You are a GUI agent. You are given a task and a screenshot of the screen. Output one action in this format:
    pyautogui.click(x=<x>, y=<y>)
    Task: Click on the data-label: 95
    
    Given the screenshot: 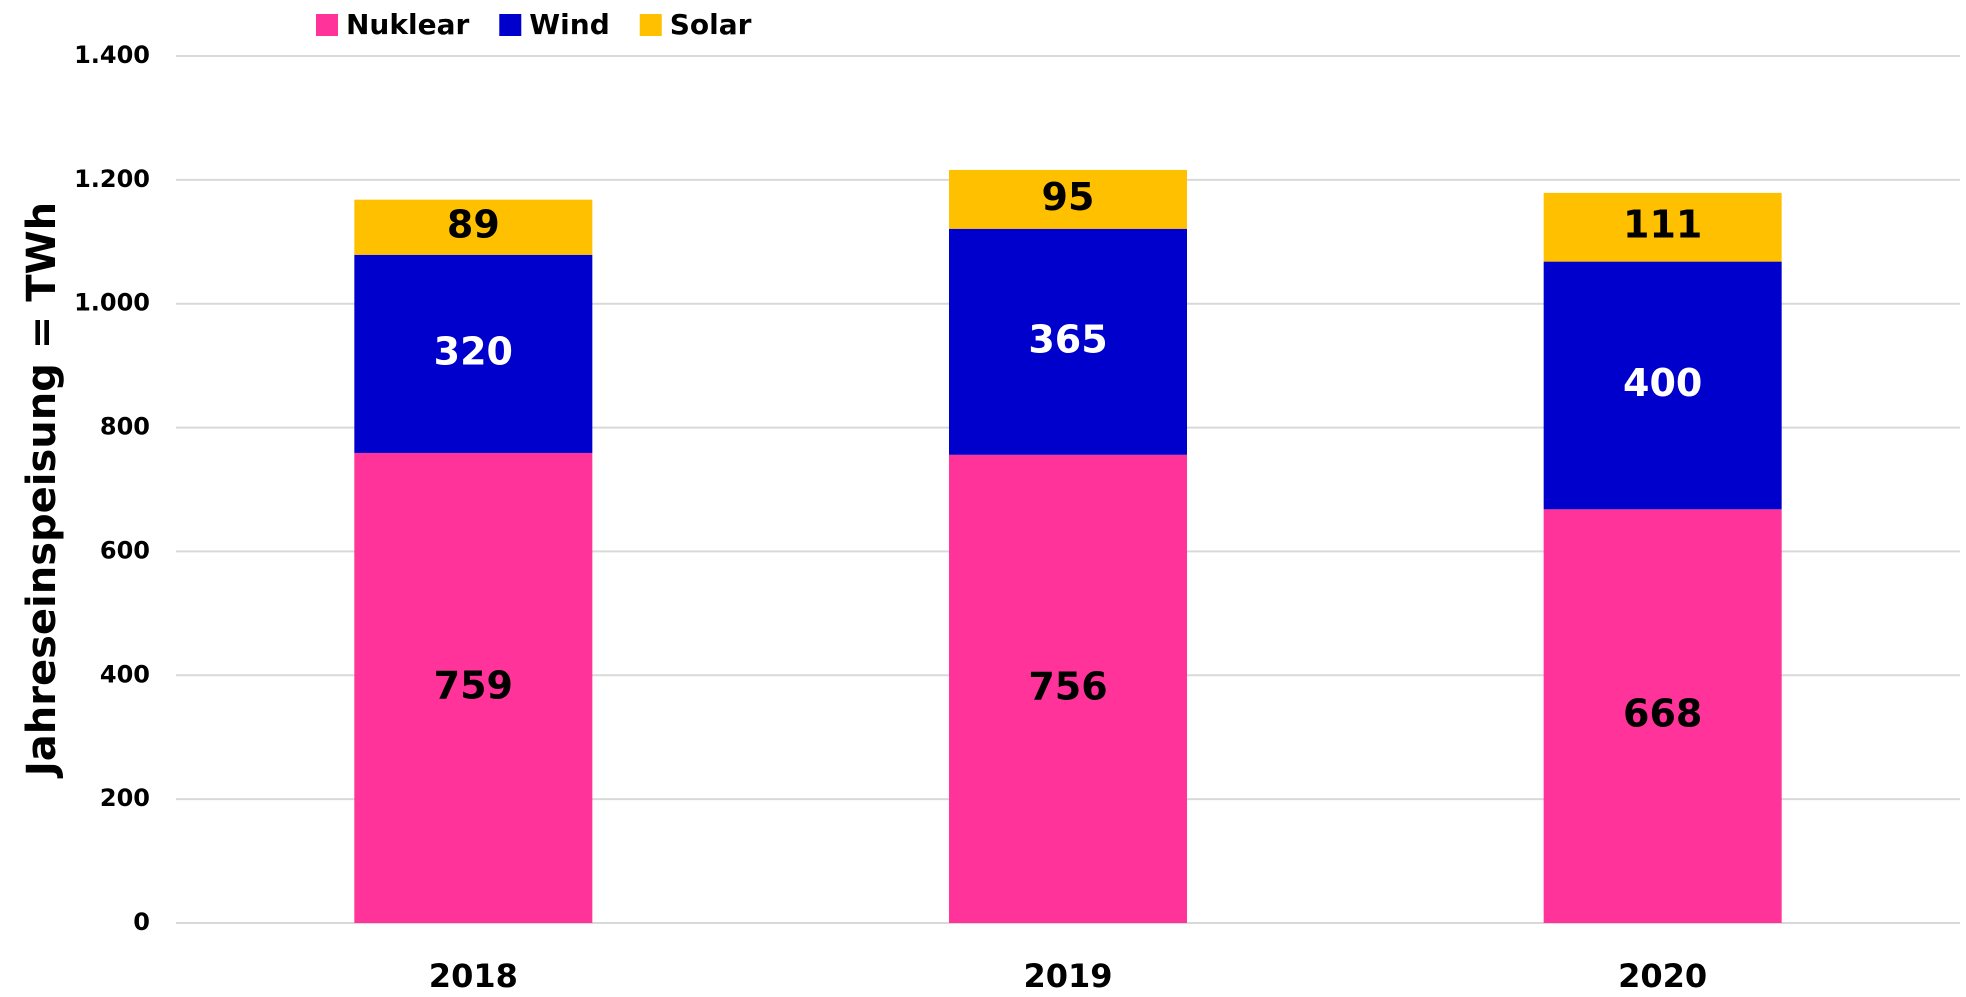 What is the action you would take?
    pyautogui.click(x=1068, y=197)
    